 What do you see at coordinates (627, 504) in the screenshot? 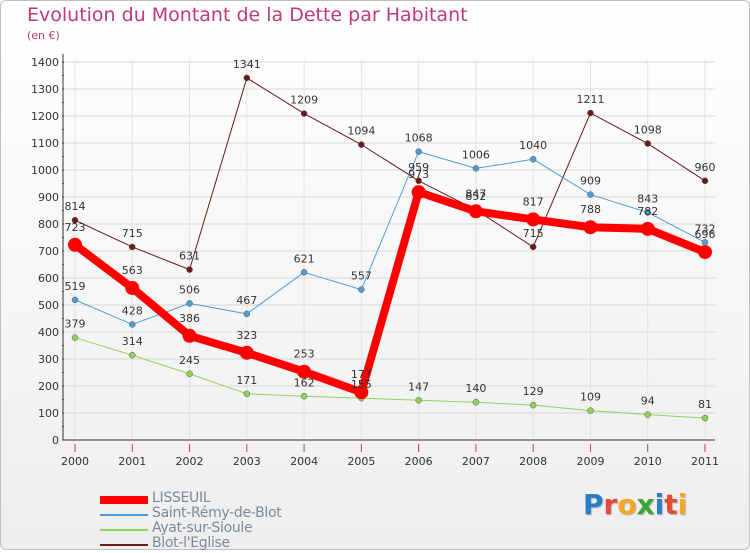
I see `logo-letter: o` at bounding box center [627, 504].